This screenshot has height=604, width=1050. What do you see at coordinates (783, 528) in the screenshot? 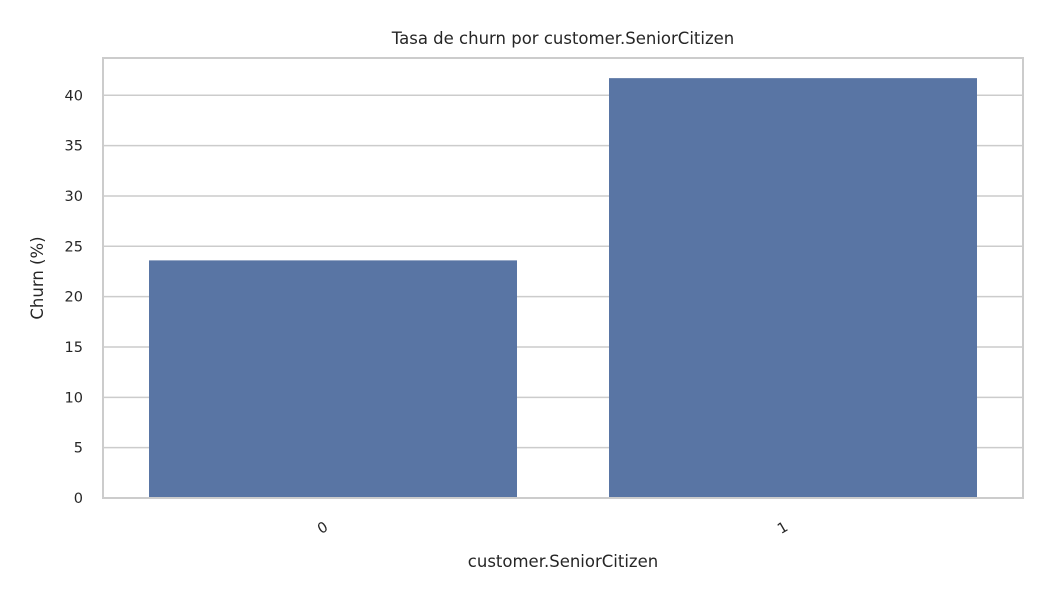
I see `x-tick-label: 1` at bounding box center [783, 528].